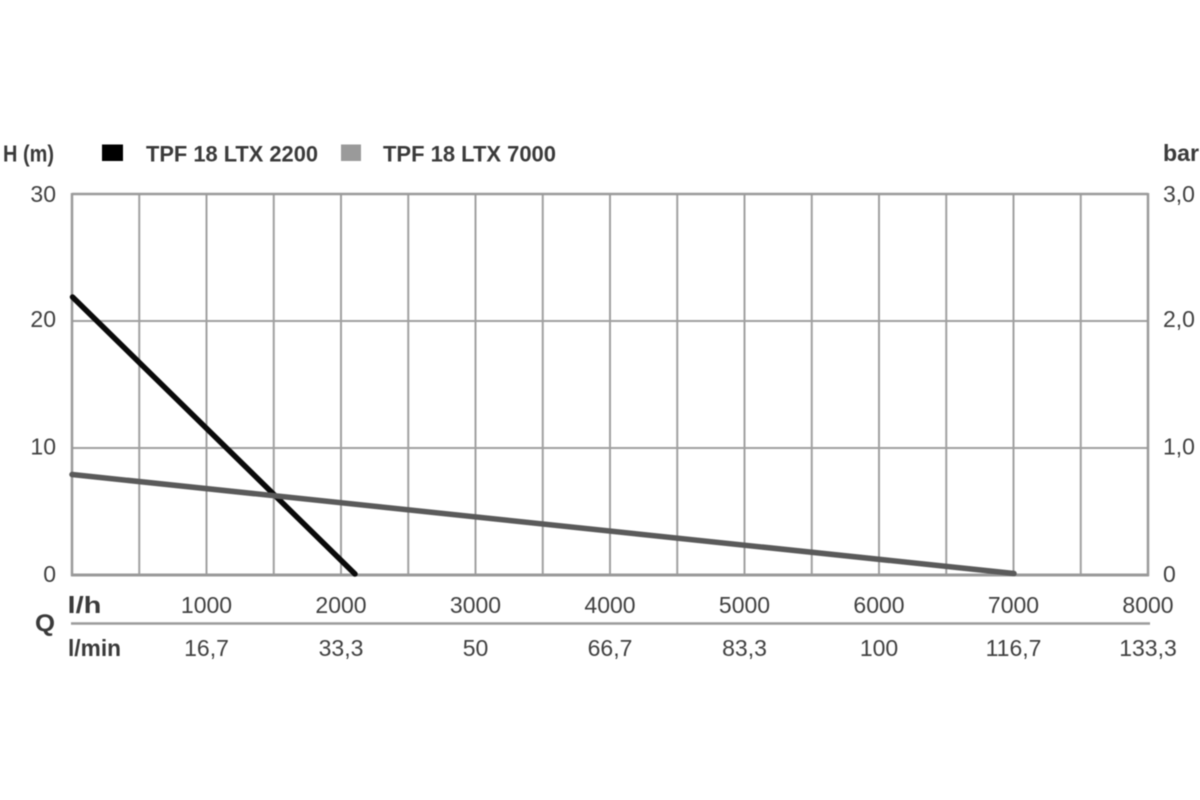 This screenshot has width=1200, height=800. I want to click on svg-text: 16,7, so click(206, 648).